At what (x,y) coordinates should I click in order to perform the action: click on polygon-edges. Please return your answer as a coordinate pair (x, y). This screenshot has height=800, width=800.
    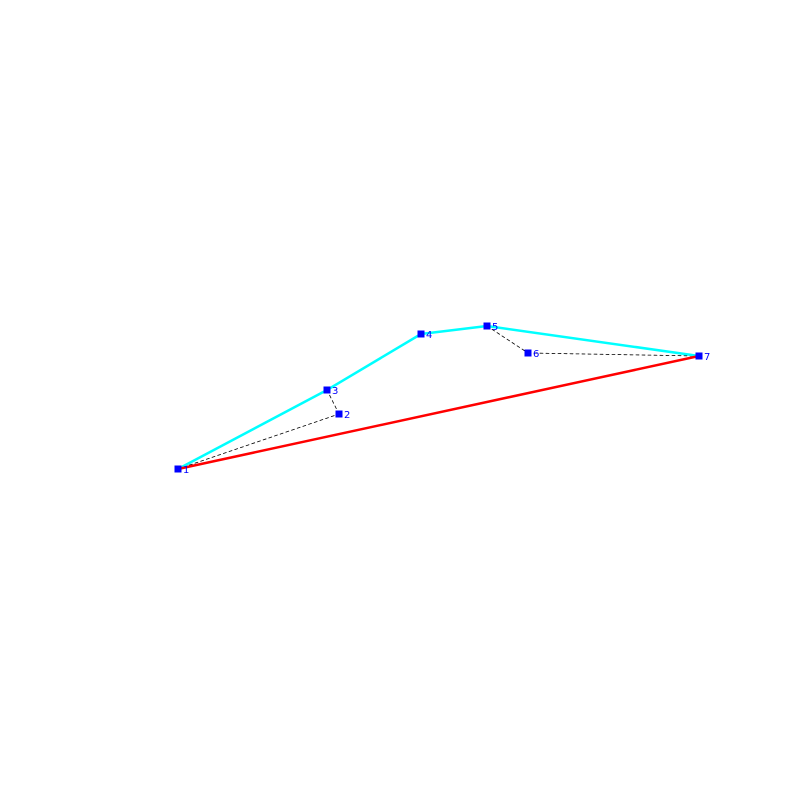
    Looking at the image, I should click on (438, 397).